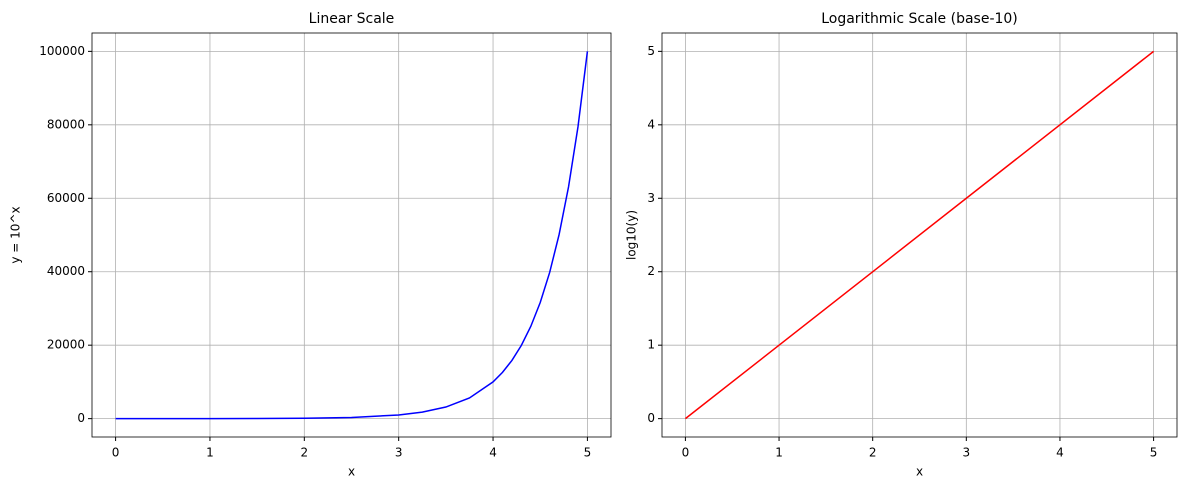 This screenshot has width=1189, height=490. Describe the element at coordinates (651, 51) in the screenshot. I see `y-tick-label: 5` at that location.